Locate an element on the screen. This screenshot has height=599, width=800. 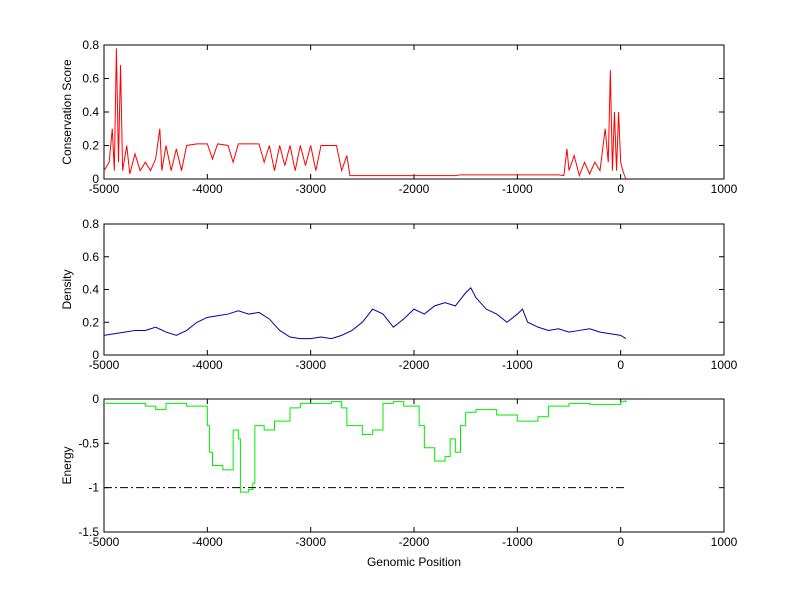
y-tick-label: -1 is located at coordinates (93, 488).